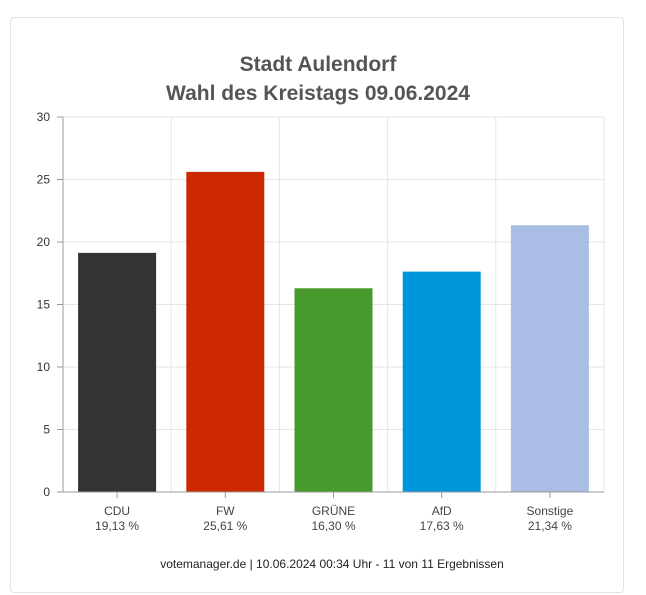 This screenshot has height=595, width=646. I want to click on x-value-label: 21,34 %, so click(550, 526).